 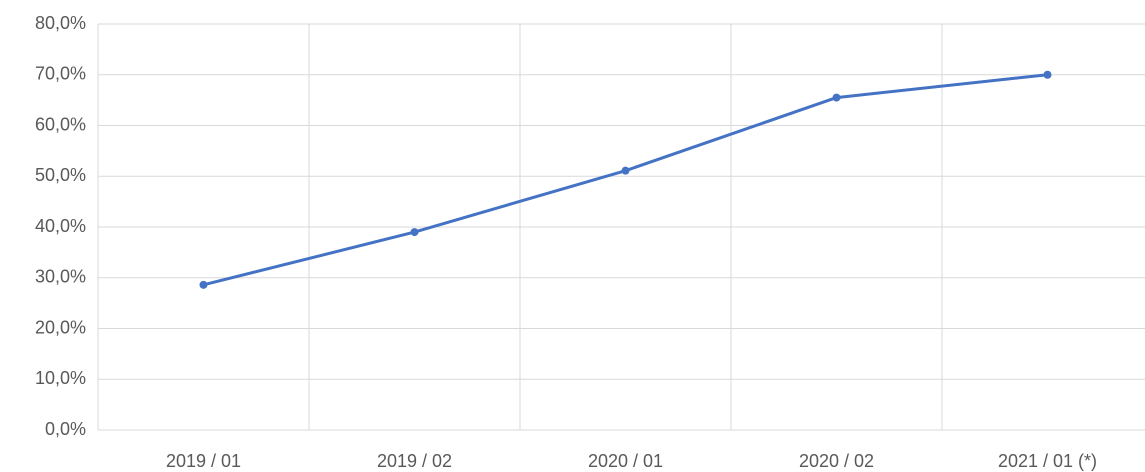 What do you see at coordinates (836, 461) in the screenshot?
I see `x-tick-label: 2020 / 02` at bounding box center [836, 461].